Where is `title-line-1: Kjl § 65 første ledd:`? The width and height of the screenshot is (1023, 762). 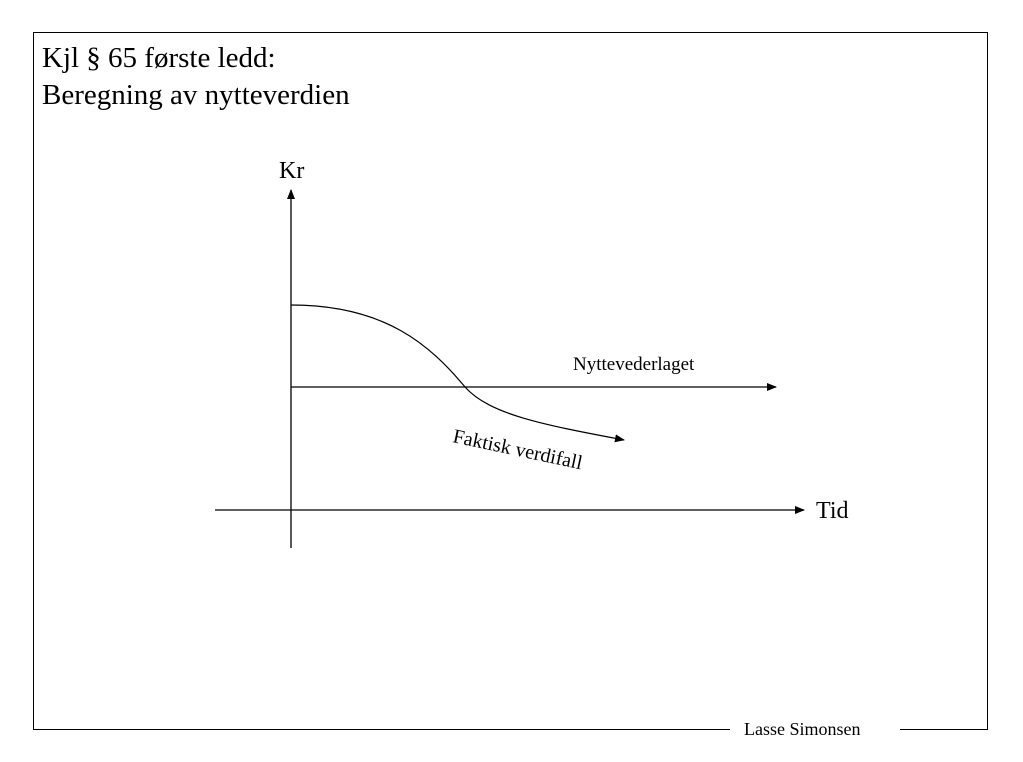
title-line-1: Kjl § 65 første ledd: is located at coordinates (159, 58).